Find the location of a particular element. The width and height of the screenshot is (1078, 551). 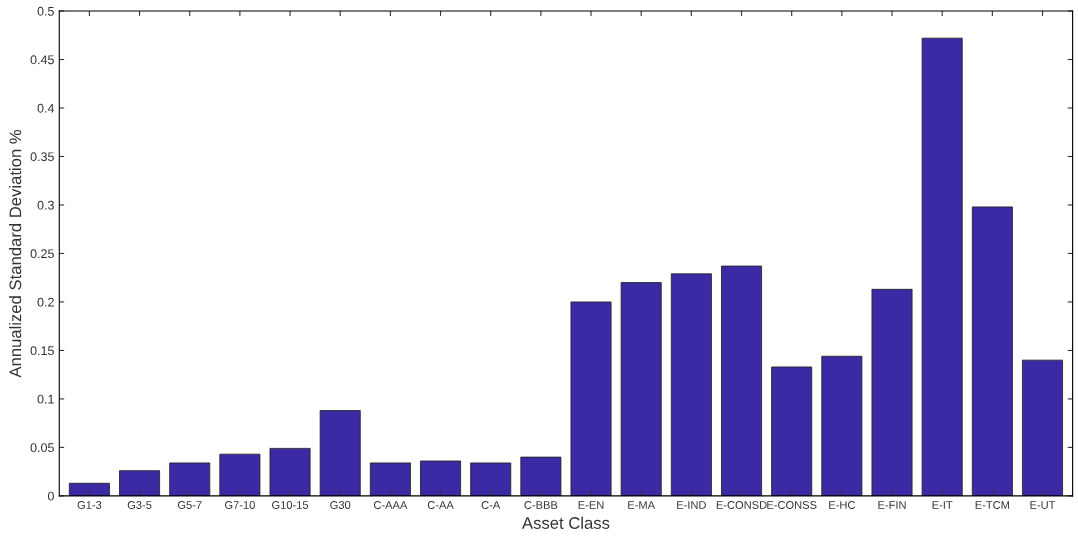

x-tick-label: E-IND is located at coordinates (691, 505).